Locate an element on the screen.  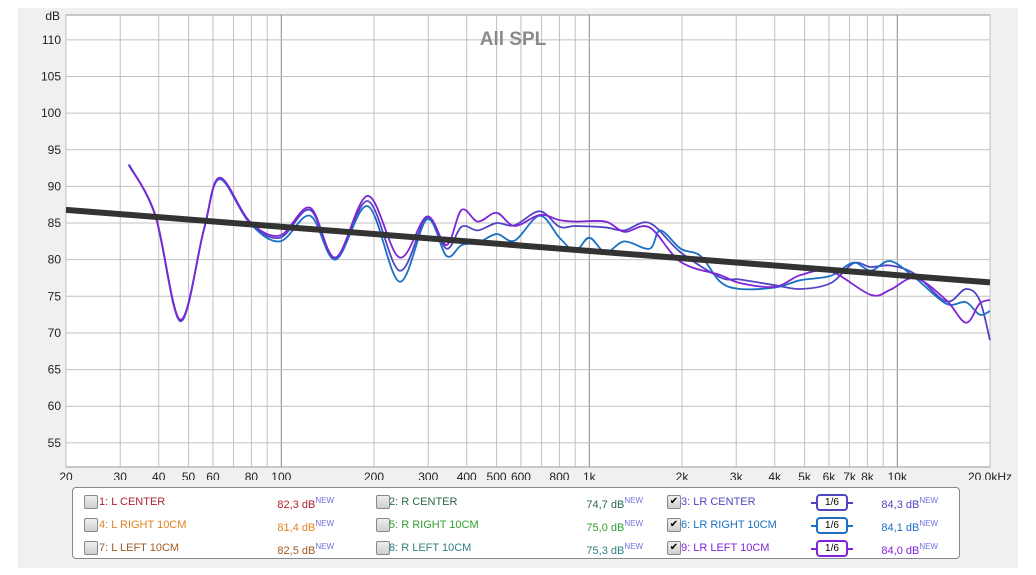
x-tick-label: 1k is located at coordinates (590, 475).